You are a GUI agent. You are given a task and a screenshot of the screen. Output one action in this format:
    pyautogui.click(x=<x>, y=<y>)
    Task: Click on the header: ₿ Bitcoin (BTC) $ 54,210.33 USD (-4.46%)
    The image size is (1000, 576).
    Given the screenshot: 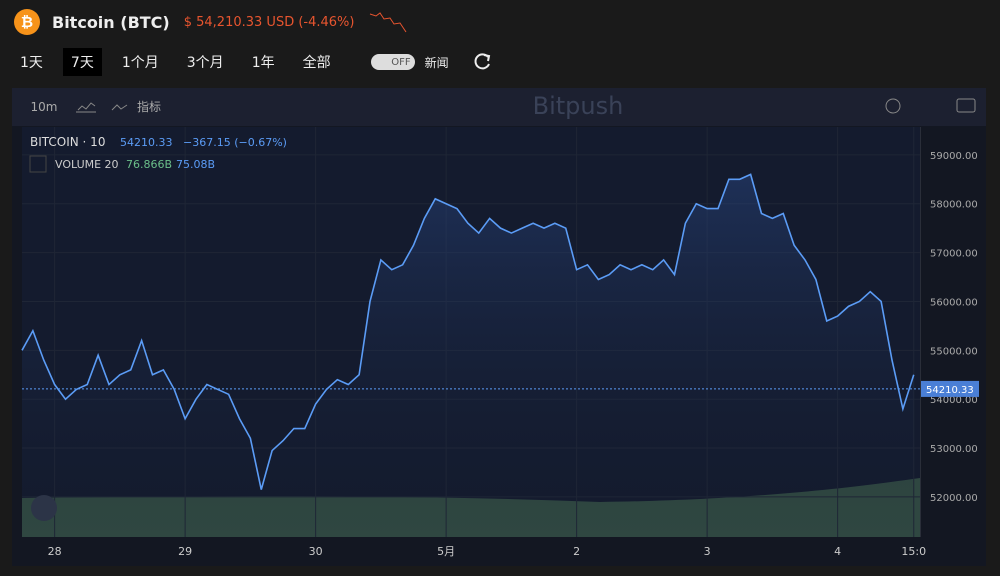 What is the action you would take?
    pyautogui.click(x=500, y=22)
    